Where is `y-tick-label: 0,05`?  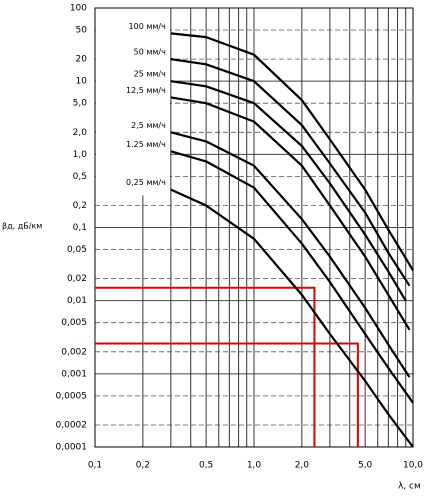 y-tick-label: 0,05 is located at coordinates (77, 250).